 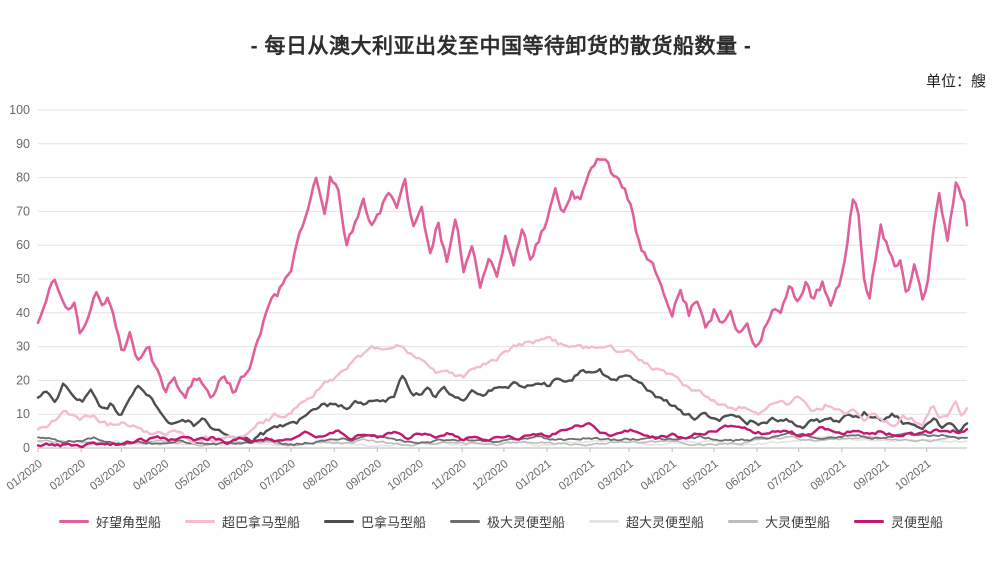 What do you see at coordinates (917, 522) in the screenshot?
I see `legend-item-label: 灵便型船` at bounding box center [917, 522].